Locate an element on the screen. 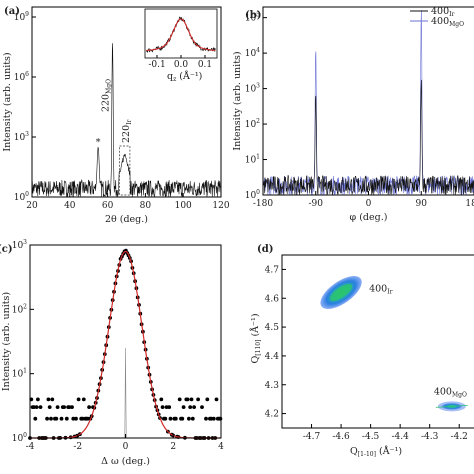 This screenshot has width=474, height=474. narrow-component-c is located at coordinates (125, 393).